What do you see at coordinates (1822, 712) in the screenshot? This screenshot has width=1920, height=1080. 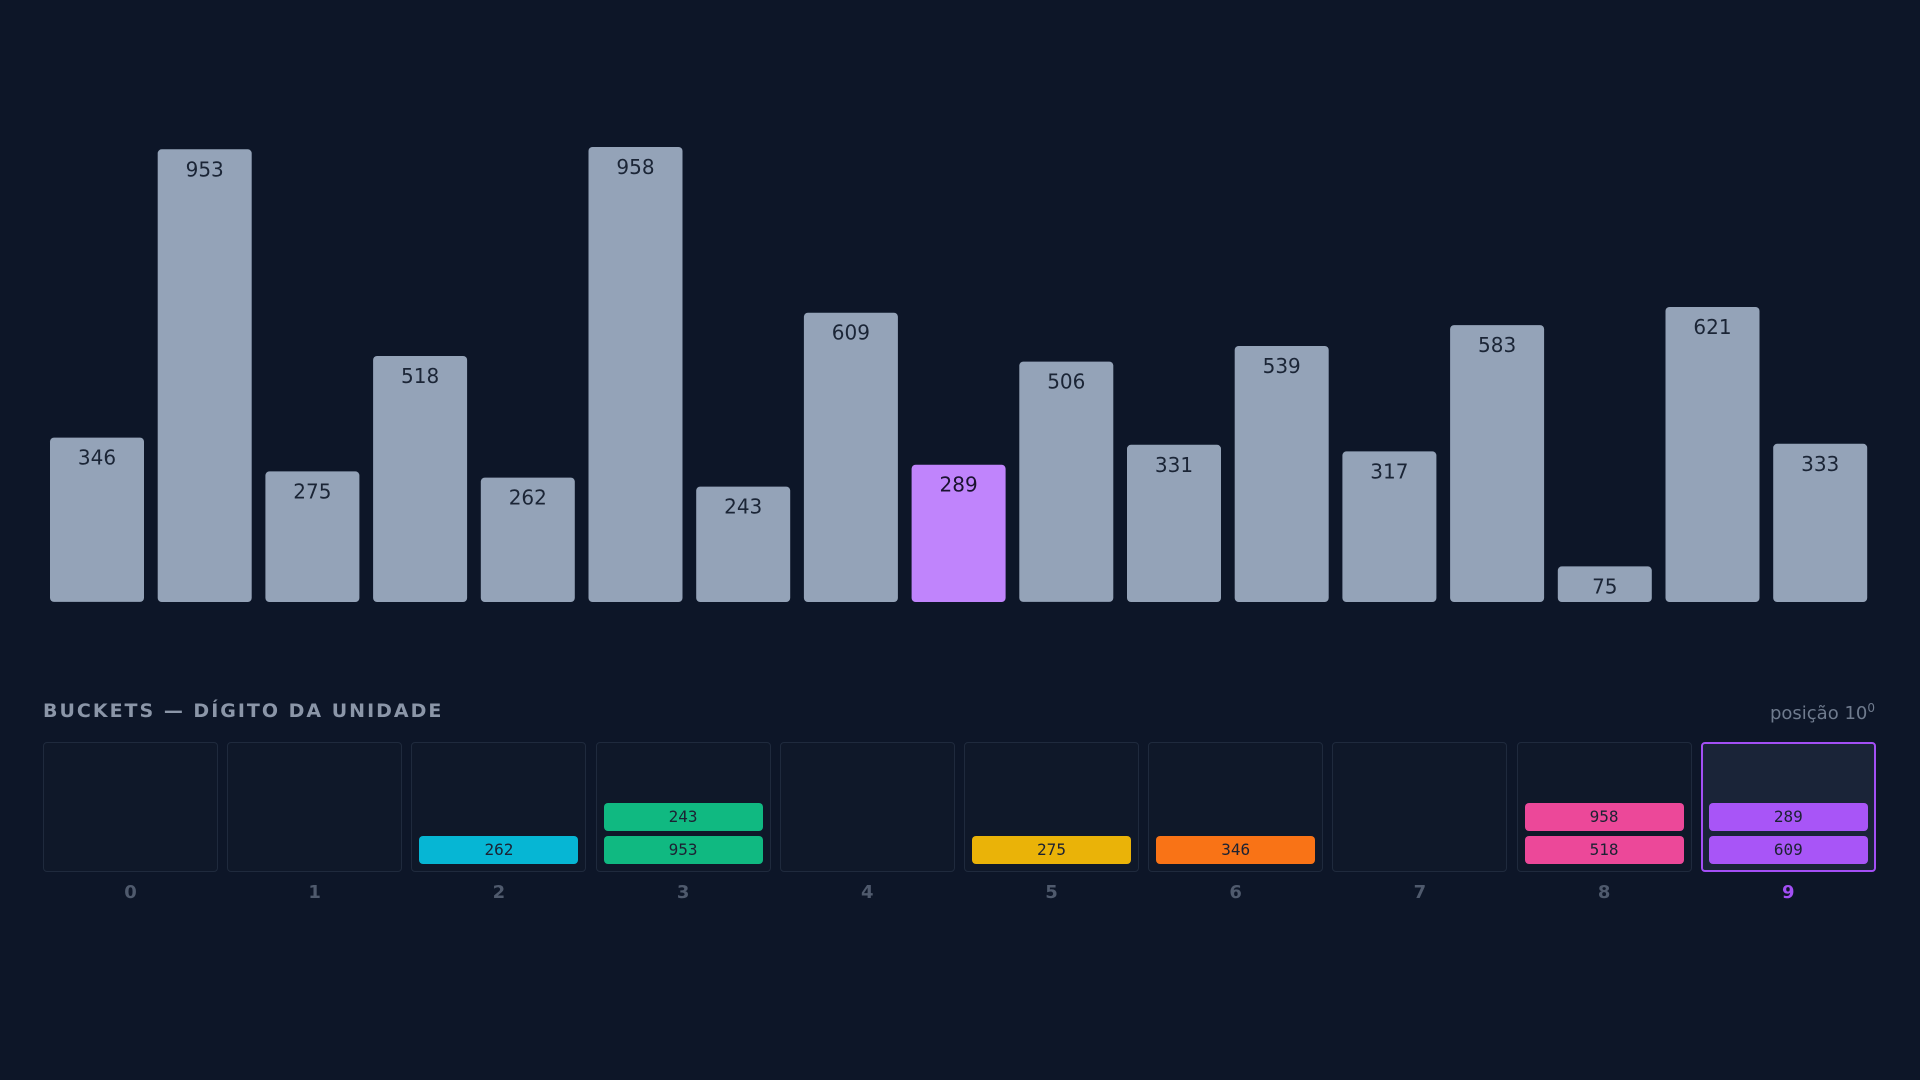 I see `buckets-position-label: posição 100` at bounding box center [1822, 712].